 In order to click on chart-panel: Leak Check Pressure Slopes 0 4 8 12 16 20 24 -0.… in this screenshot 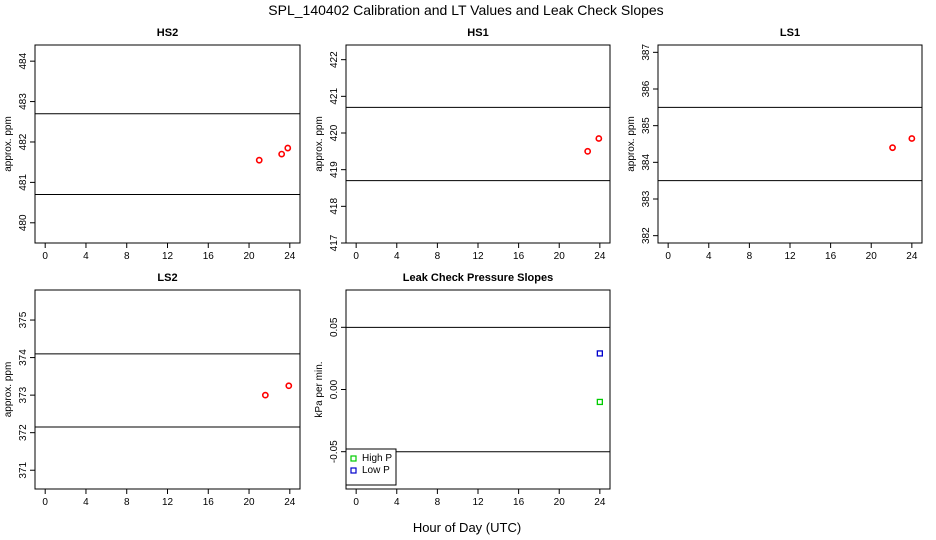, I will do `click(462, 390)`.